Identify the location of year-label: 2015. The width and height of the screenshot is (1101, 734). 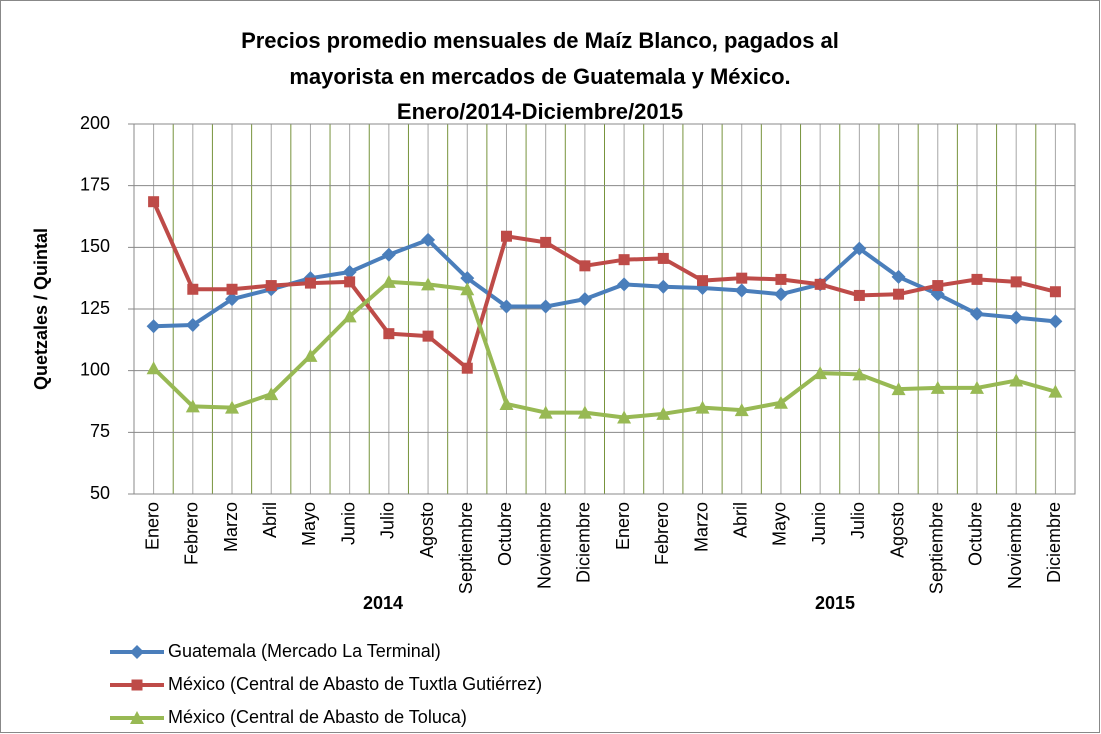
(835, 603).